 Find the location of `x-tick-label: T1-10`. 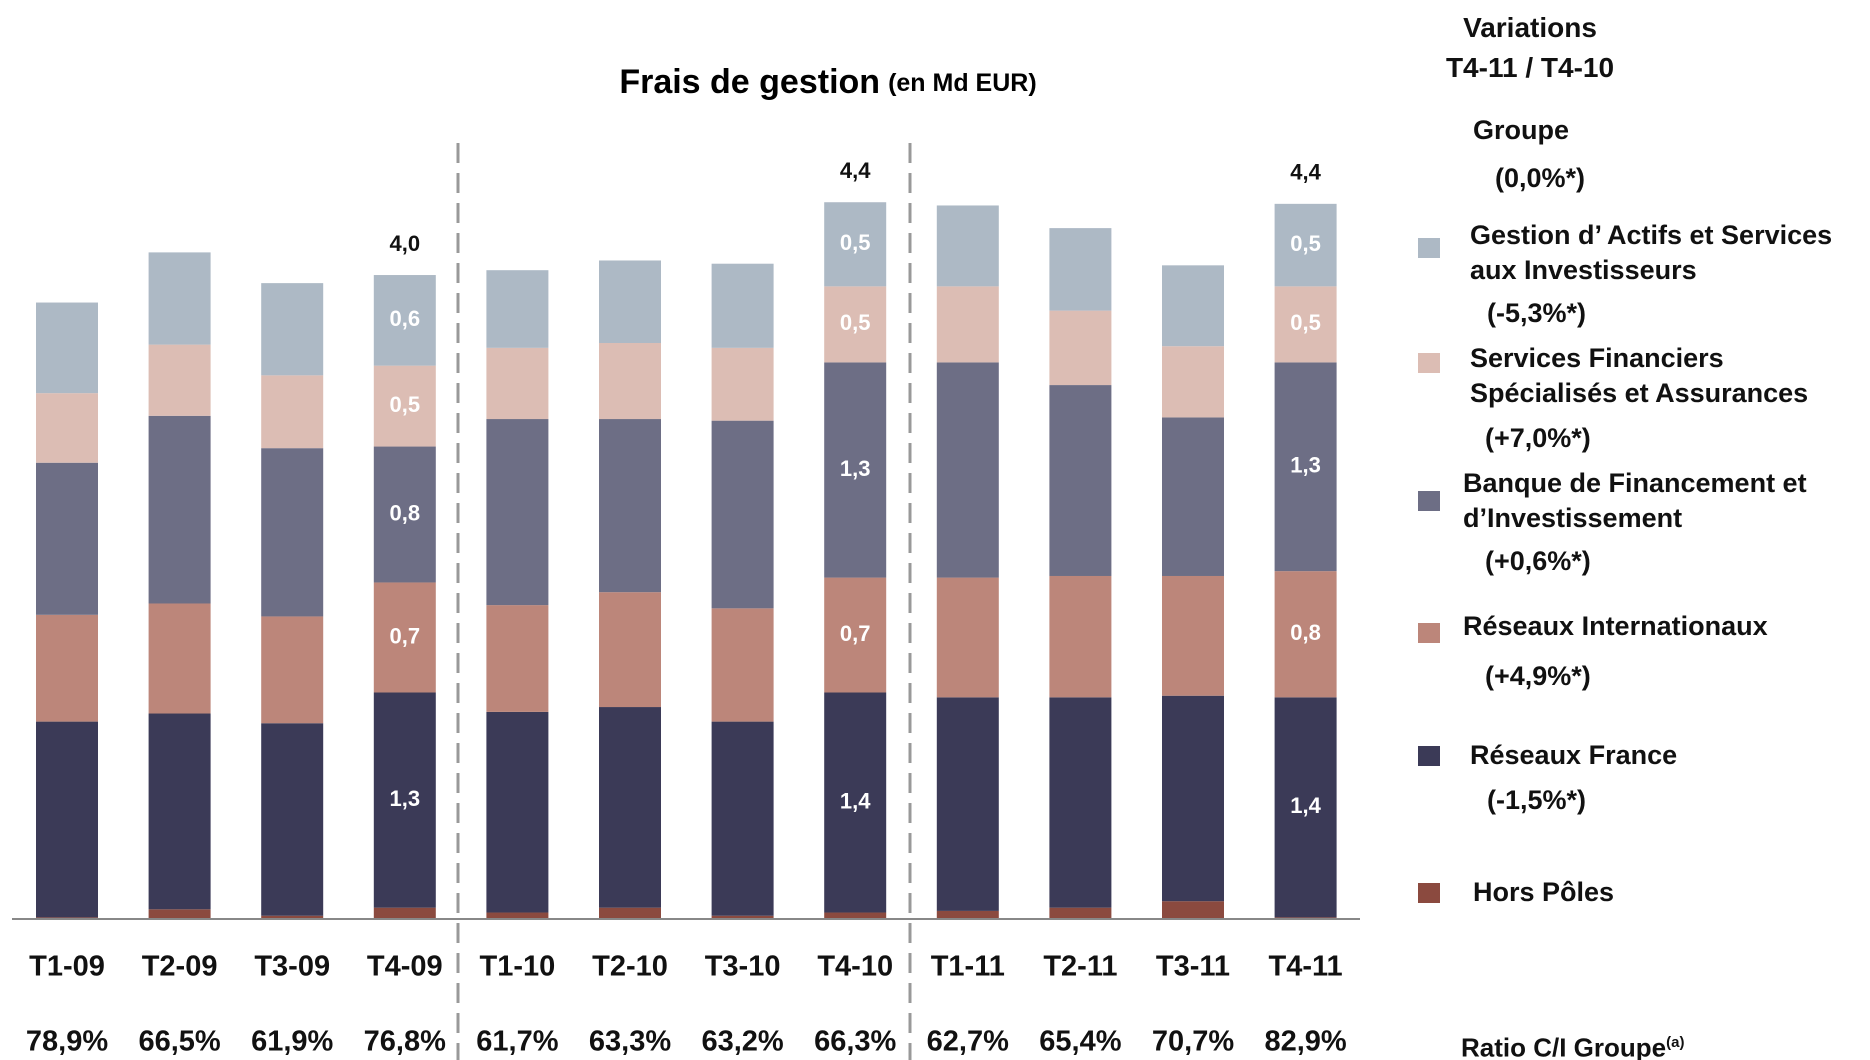

x-tick-label: T1-10 is located at coordinates (518, 967).